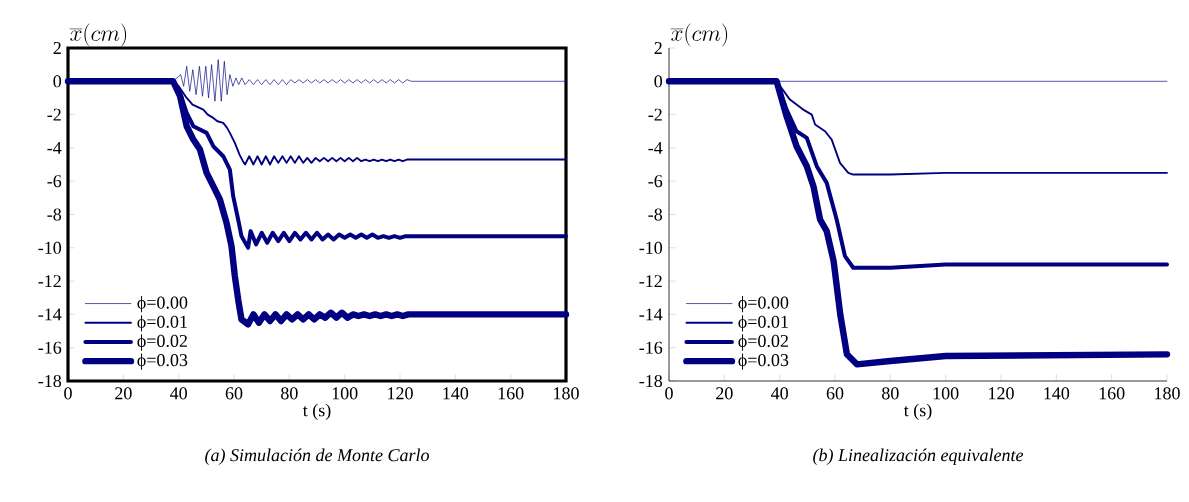 Image resolution: width=1189 pixels, height=502 pixels. I want to click on text: (b) Linealización equivalente, so click(918, 456).